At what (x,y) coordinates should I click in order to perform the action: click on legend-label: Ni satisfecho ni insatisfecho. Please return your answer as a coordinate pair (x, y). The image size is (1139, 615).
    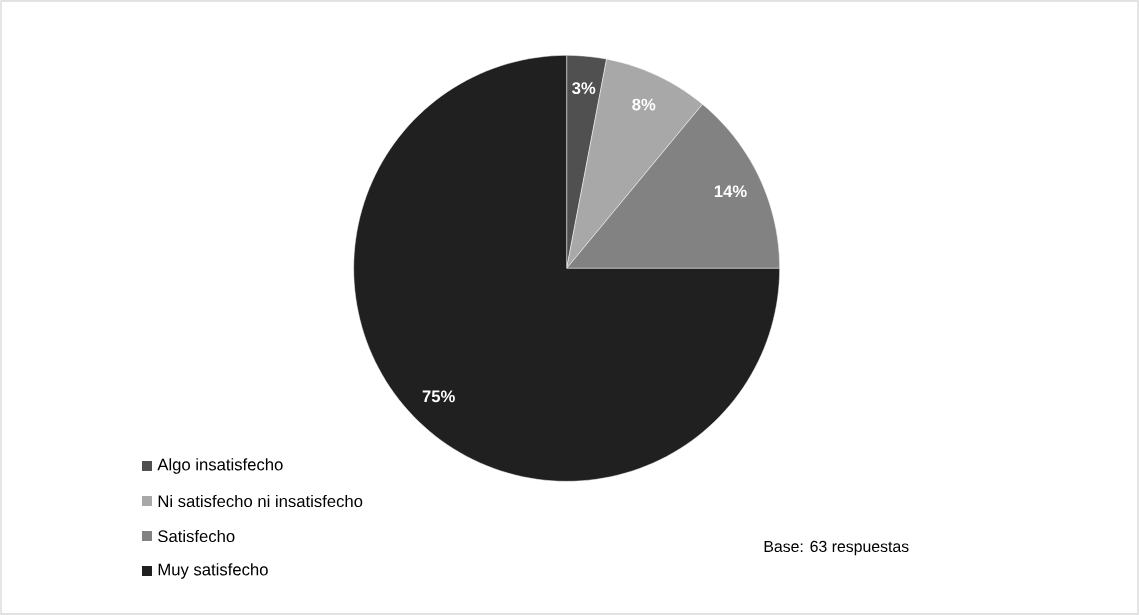
    Looking at the image, I should click on (260, 501).